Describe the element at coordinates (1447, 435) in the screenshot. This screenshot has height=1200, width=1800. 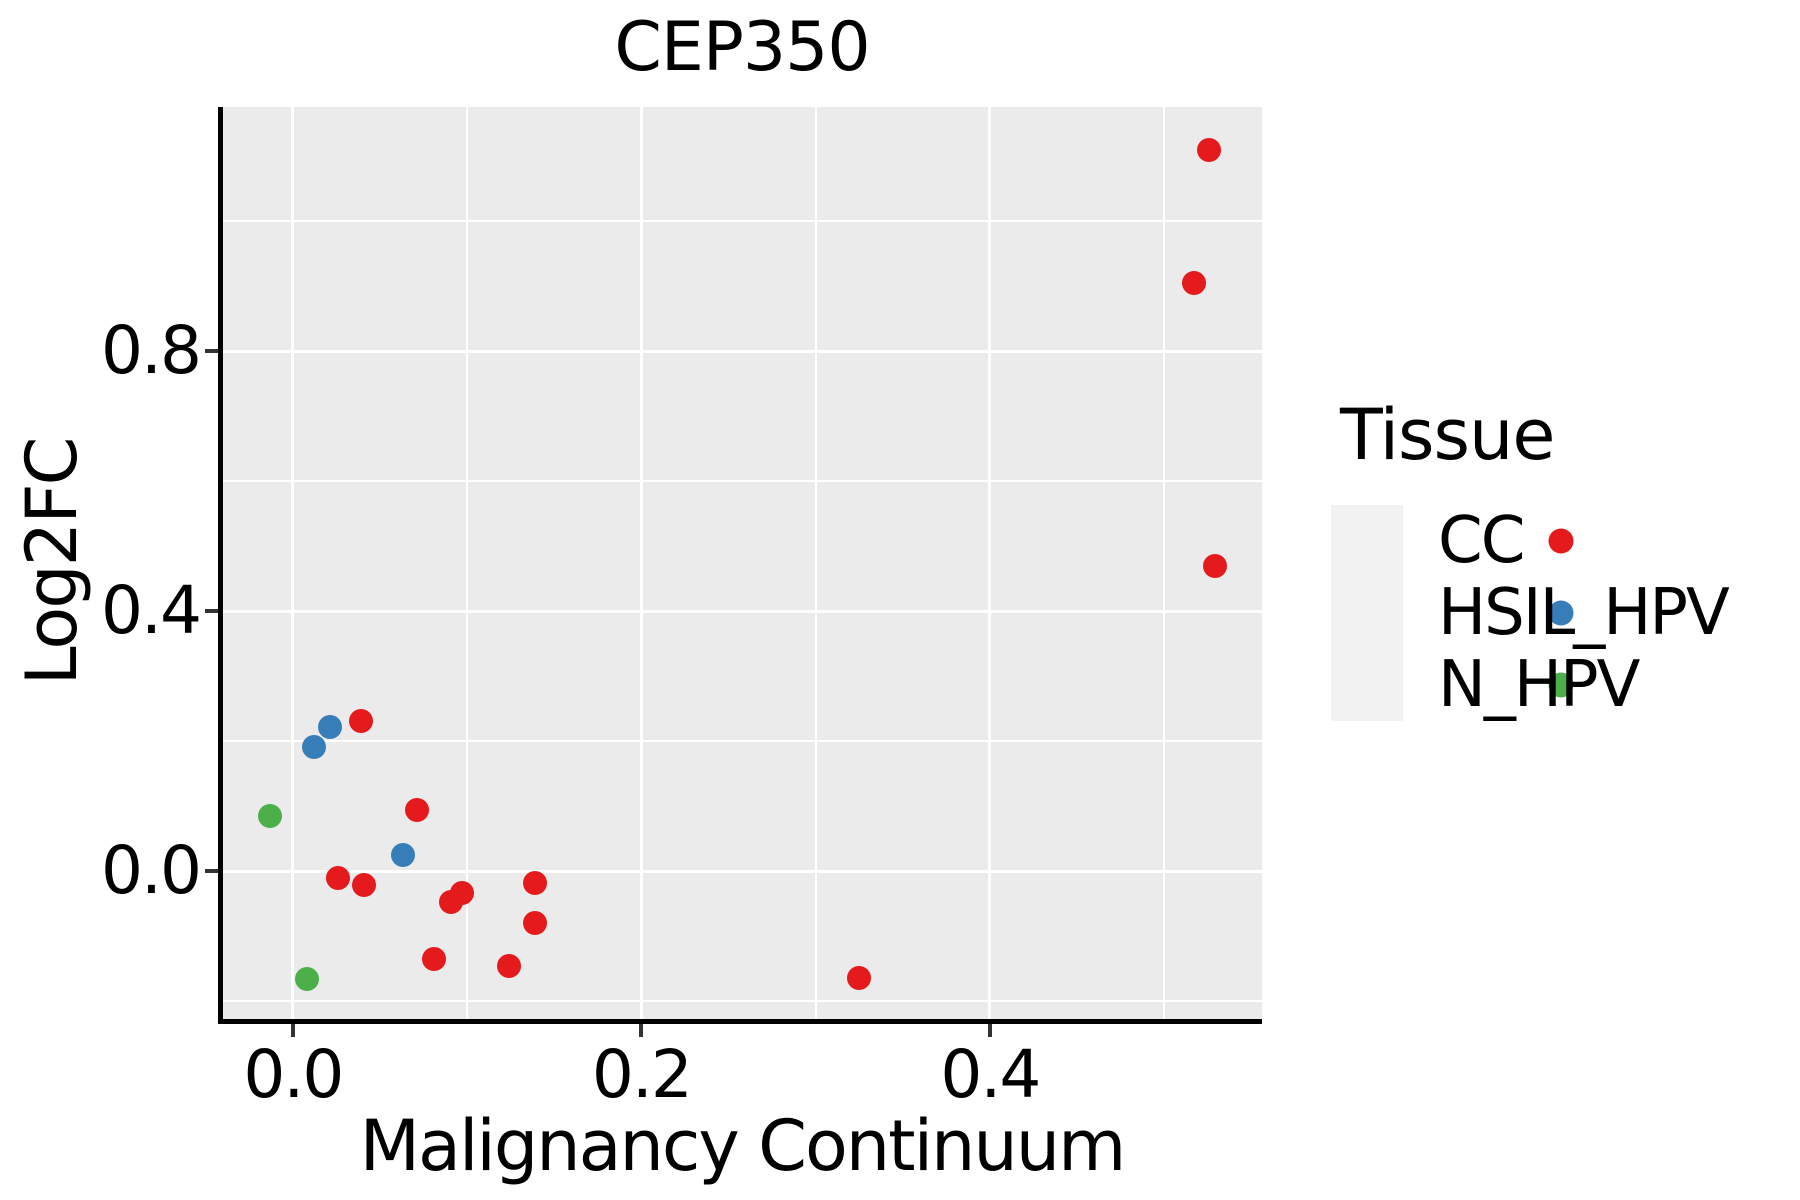
I see `legend-title: Tissue` at that location.